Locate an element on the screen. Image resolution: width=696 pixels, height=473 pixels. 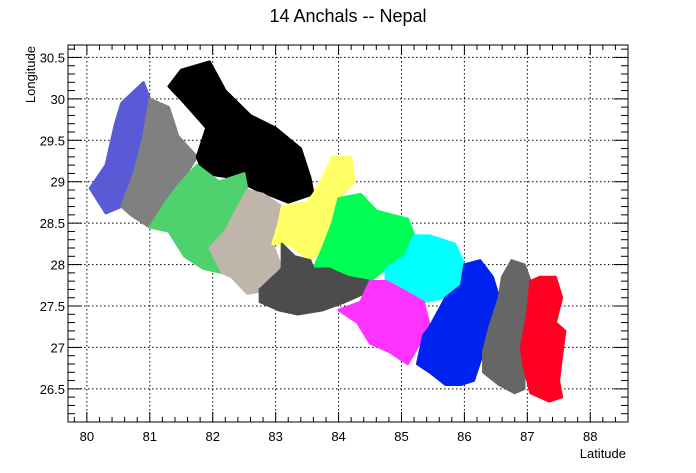
y-tick-label: 27.5 is located at coordinates (52, 306).